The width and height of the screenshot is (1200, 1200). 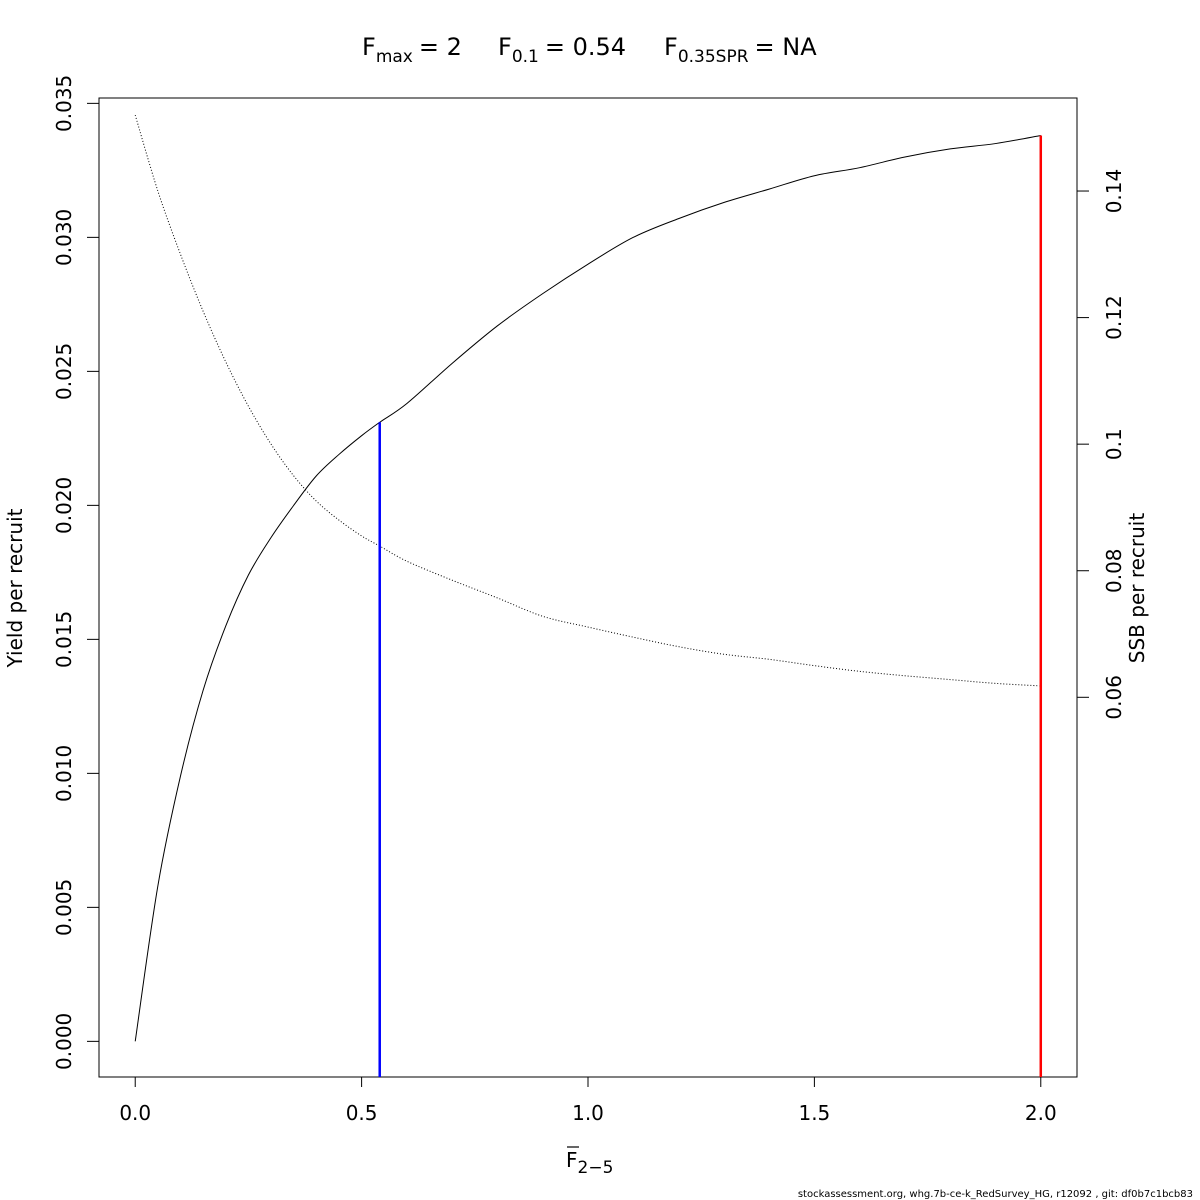 I want to click on title-f01-value: = 0.54, so click(x=585, y=47).